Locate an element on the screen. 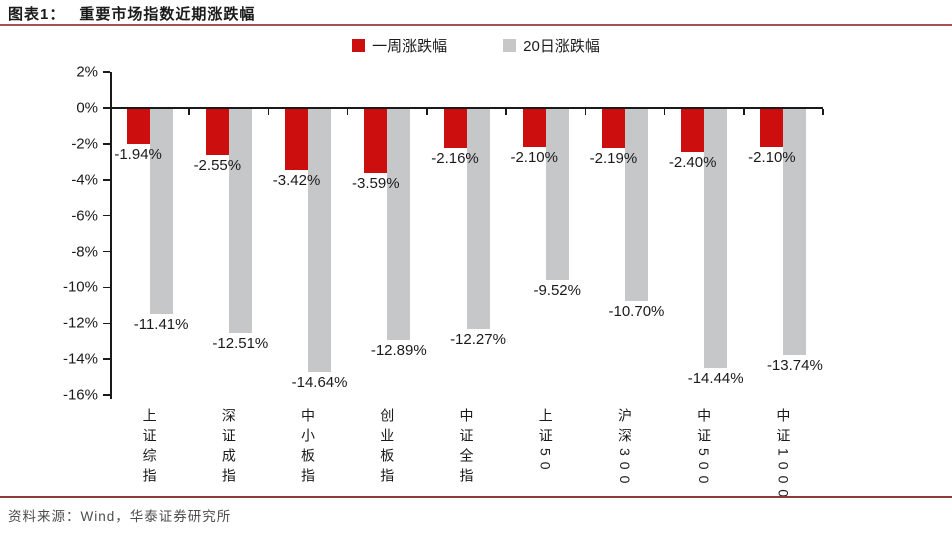  x-axis-zero-line is located at coordinates (466, 108).